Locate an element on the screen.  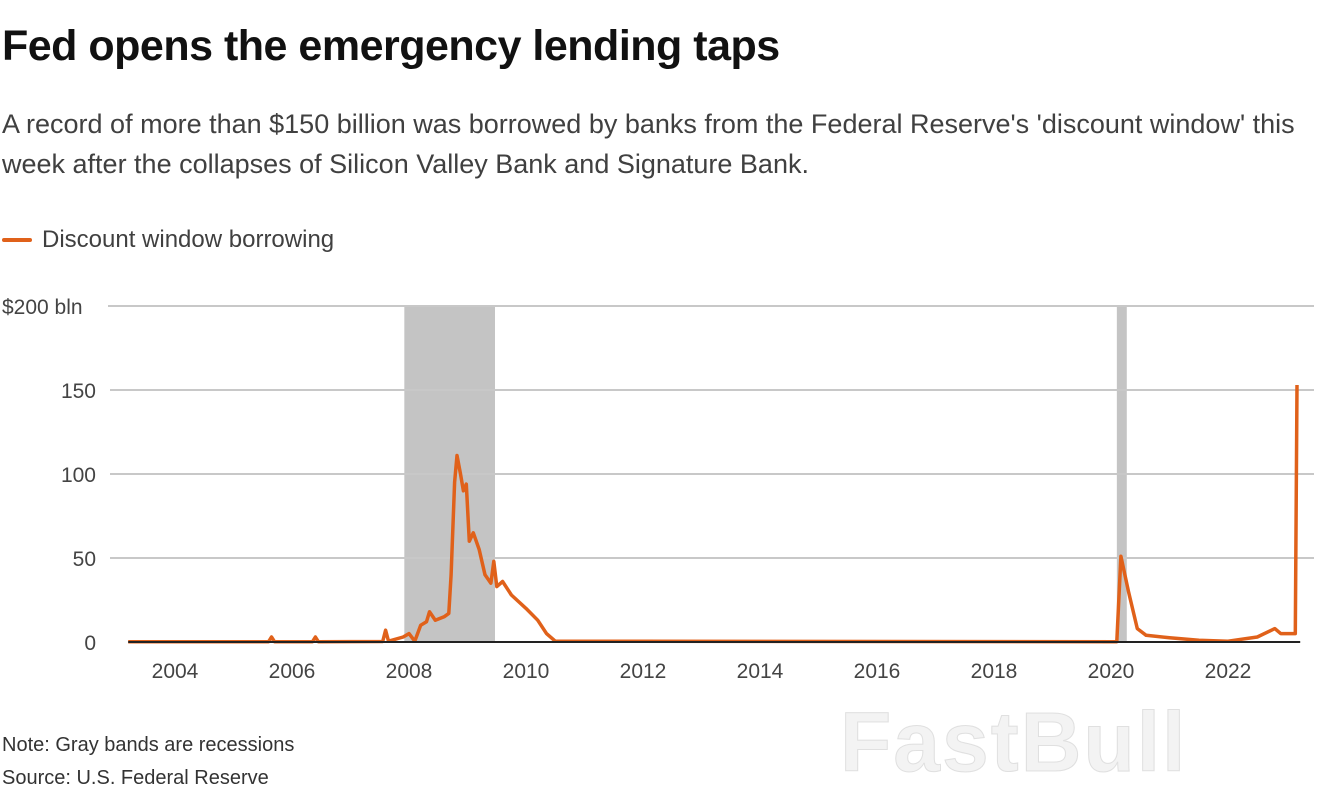
legend: Discount window borrowing is located at coordinates (168, 240).